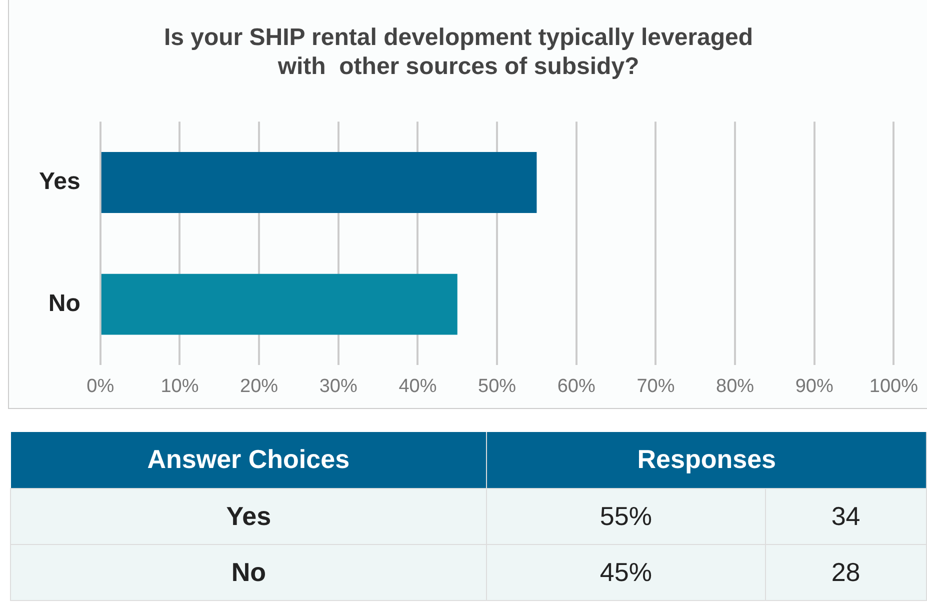 The height and width of the screenshot is (602, 927). Describe the element at coordinates (100, 386) in the screenshot. I see `x-tick-label: 0%` at that location.